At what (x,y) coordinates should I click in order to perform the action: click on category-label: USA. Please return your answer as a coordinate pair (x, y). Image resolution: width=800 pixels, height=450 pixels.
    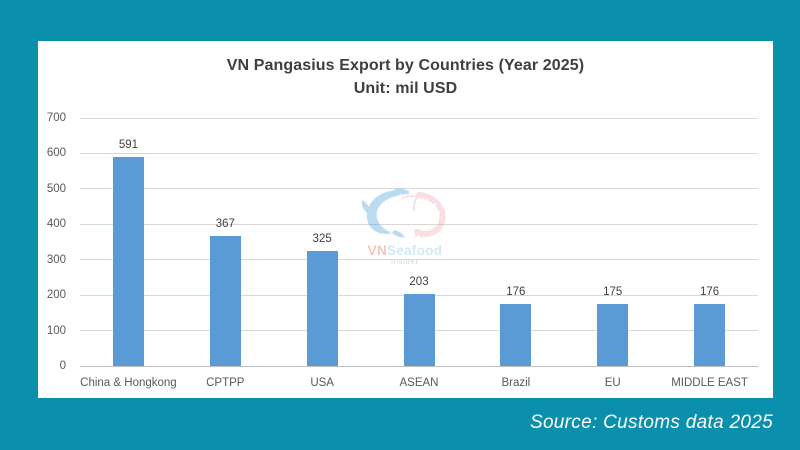
    Looking at the image, I should click on (322, 383).